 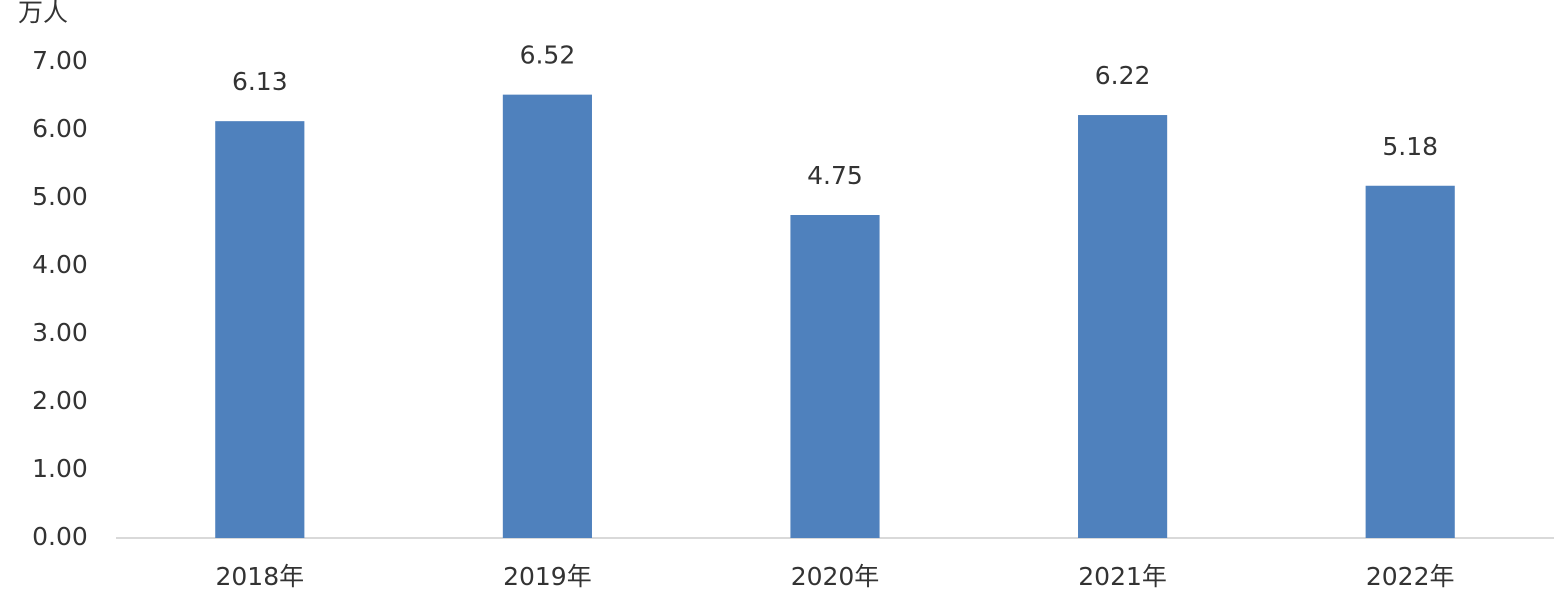 I want to click on y-tick-label: 4.00, so click(x=60, y=264).